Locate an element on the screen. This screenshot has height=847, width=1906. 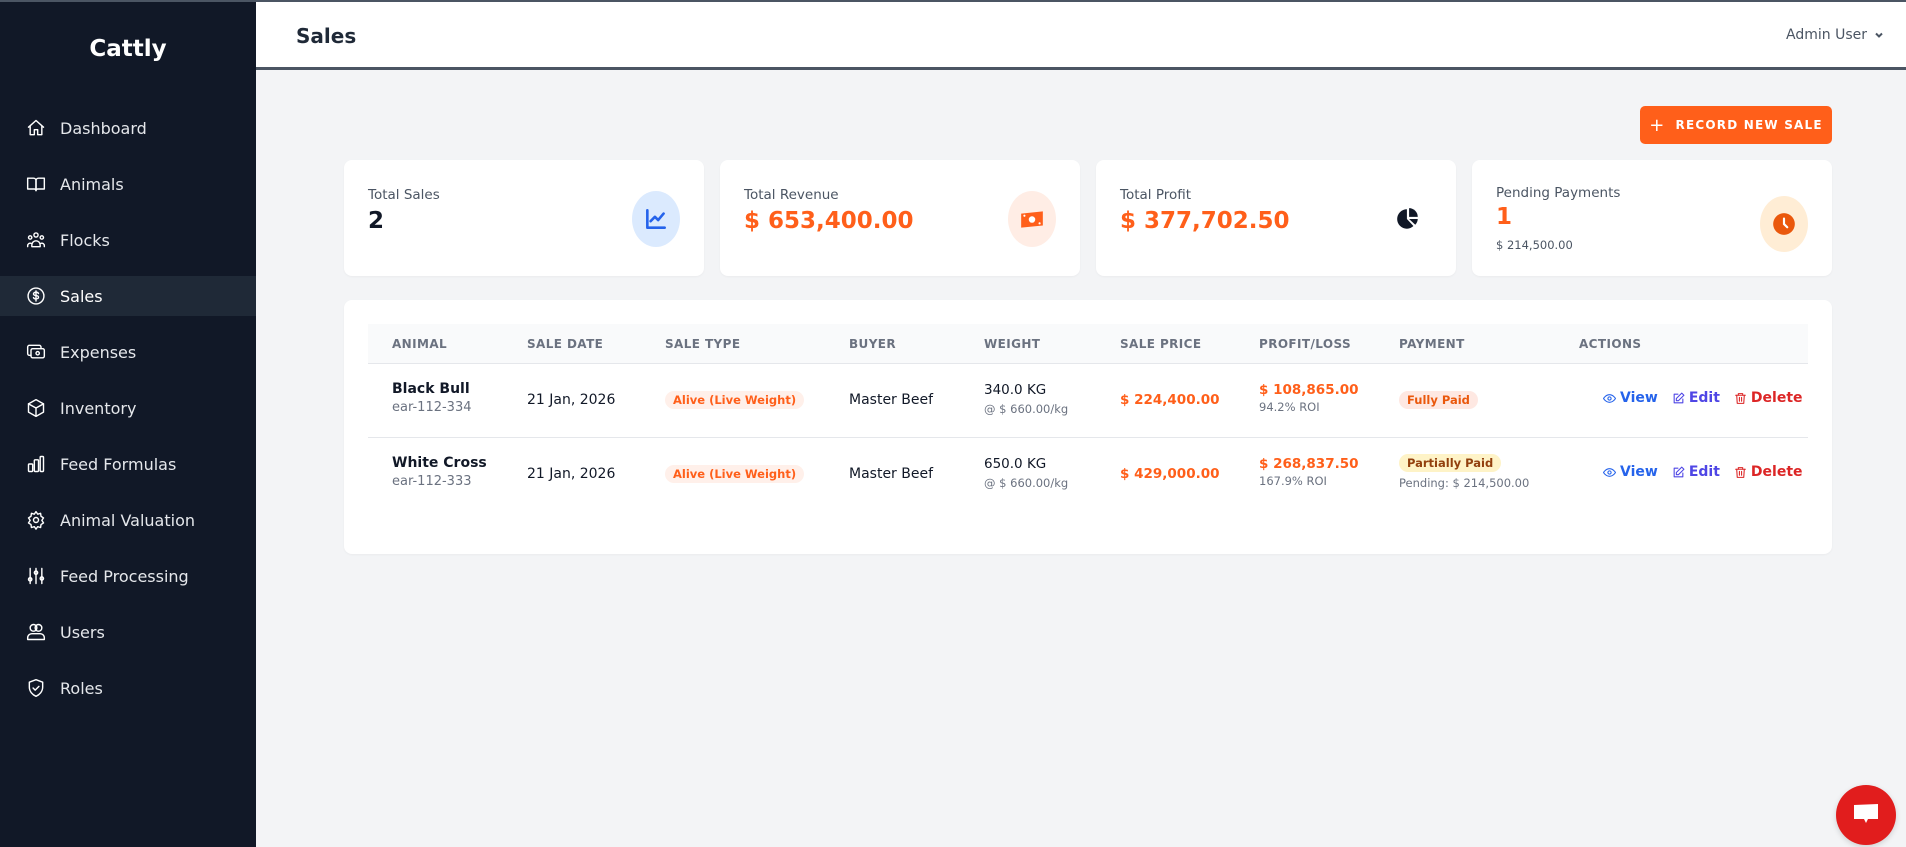
column-header: SALE DATE is located at coordinates (565, 344).